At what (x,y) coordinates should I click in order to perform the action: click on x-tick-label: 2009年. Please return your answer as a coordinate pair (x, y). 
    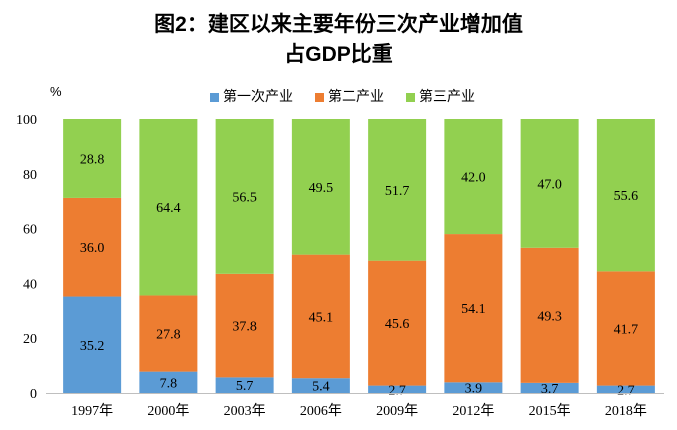
    Looking at the image, I should click on (397, 411).